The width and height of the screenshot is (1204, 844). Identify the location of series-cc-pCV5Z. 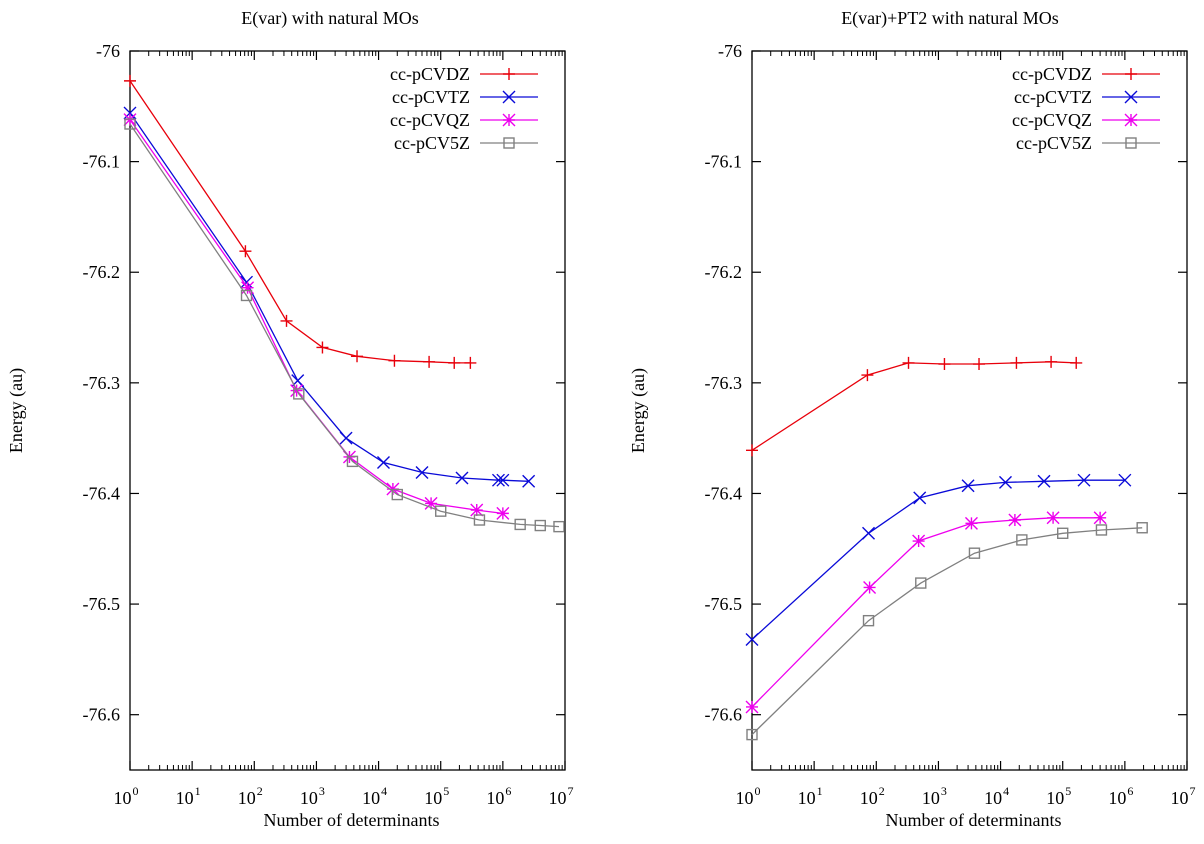
(947, 631).